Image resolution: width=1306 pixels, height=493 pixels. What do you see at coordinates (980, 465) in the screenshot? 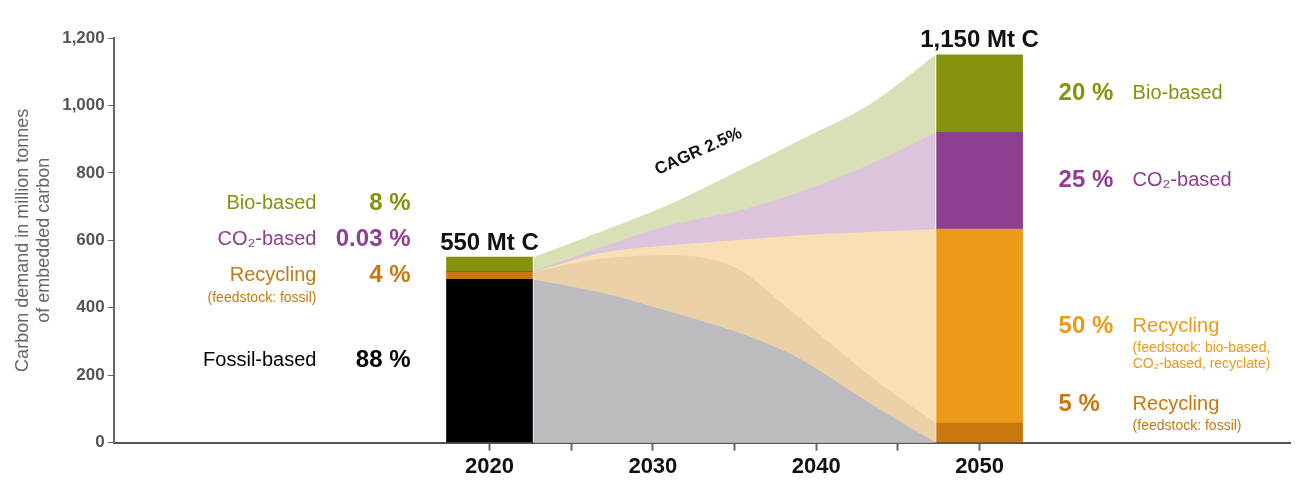
I see `x-tick-label: 2050` at bounding box center [980, 465].